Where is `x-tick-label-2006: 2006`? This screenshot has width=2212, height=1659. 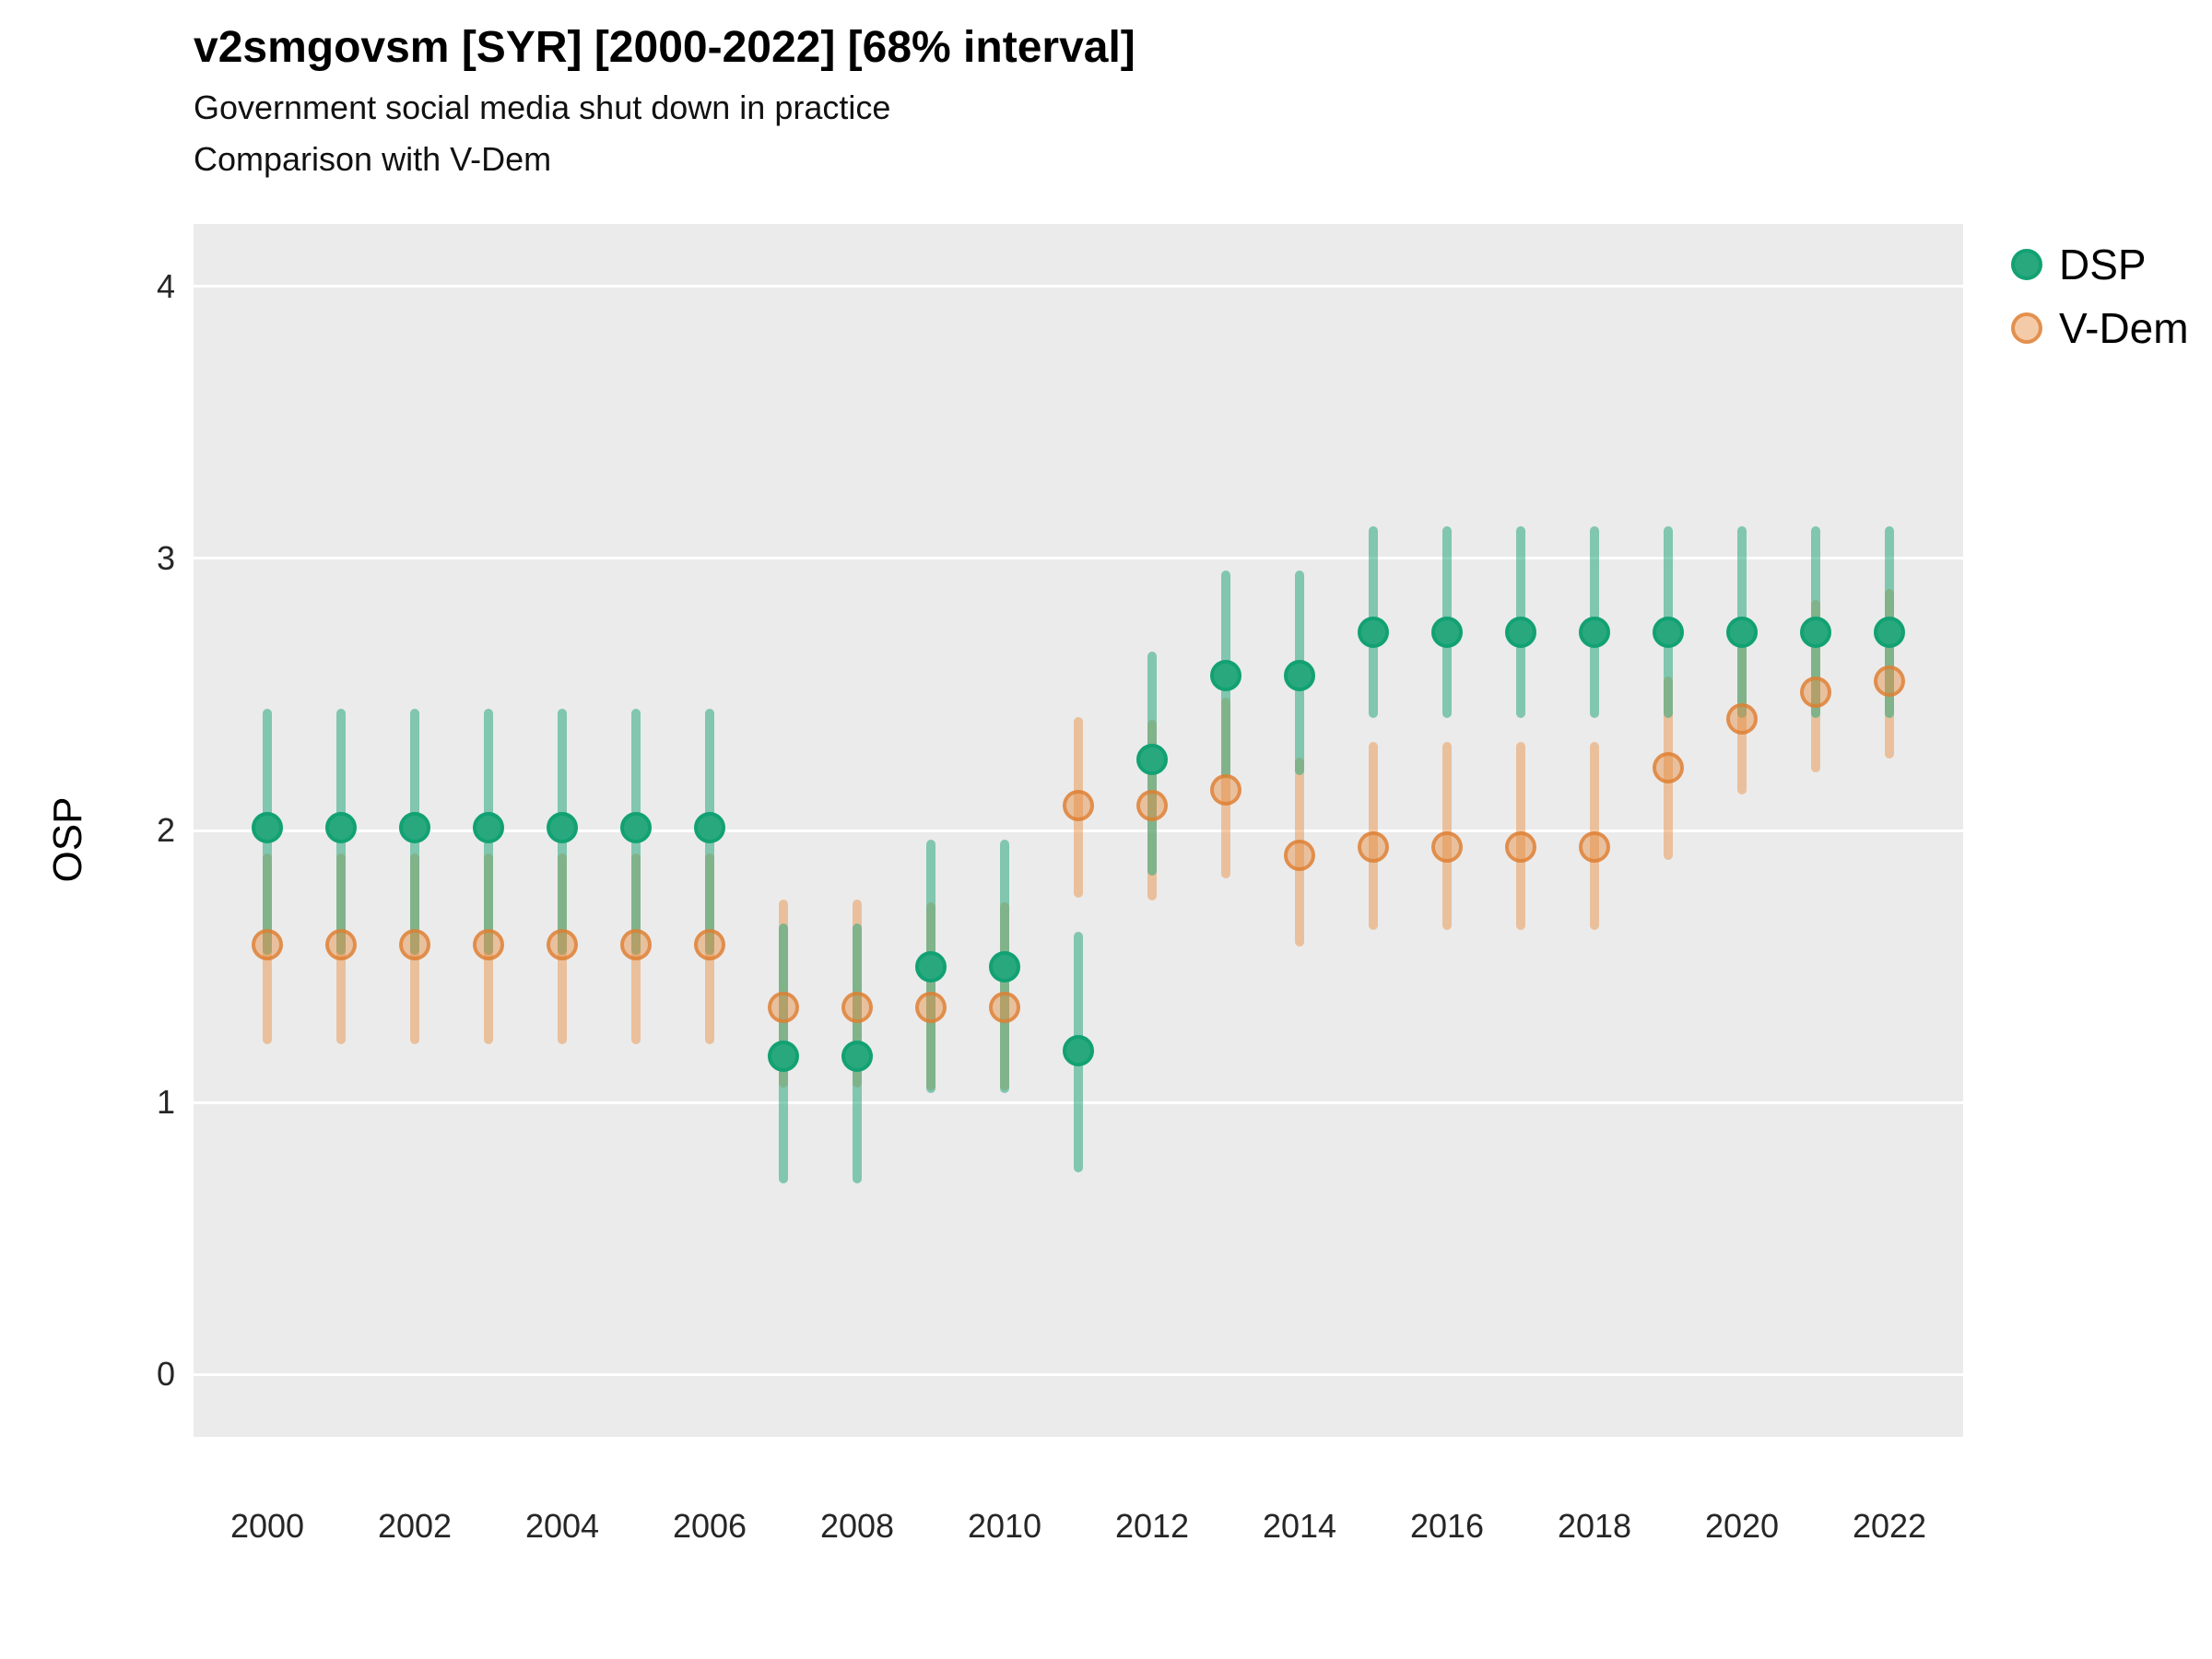 x-tick-label-2006: 2006 is located at coordinates (709, 1526).